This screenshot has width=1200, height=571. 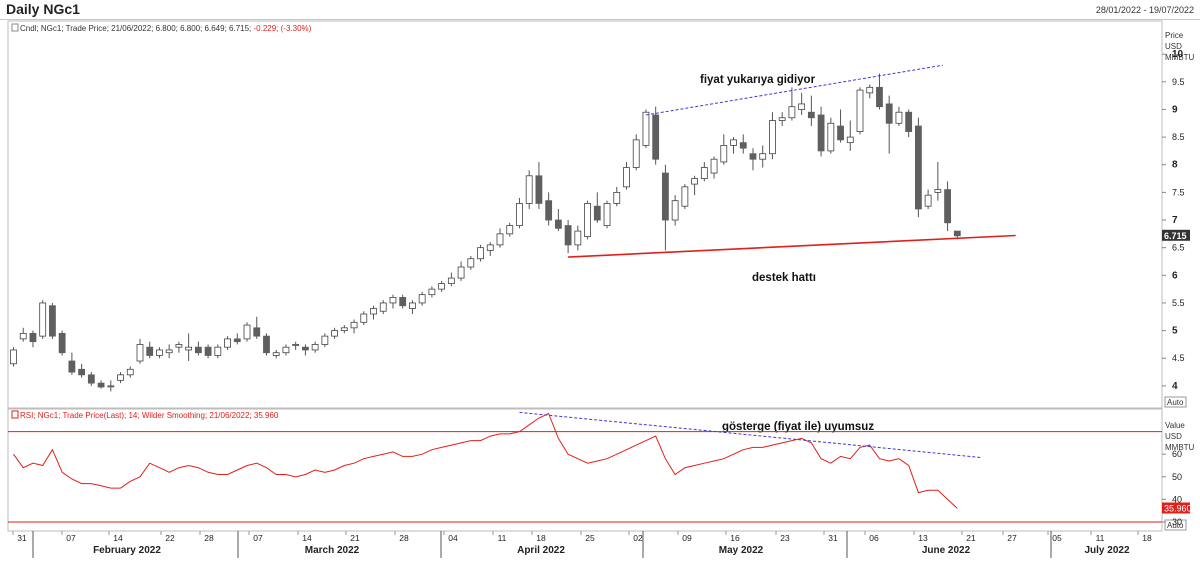 What do you see at coordinates (71, 538) in the screenshot?
I see `date-tick-label: 07` at bounding box center [71, 538].